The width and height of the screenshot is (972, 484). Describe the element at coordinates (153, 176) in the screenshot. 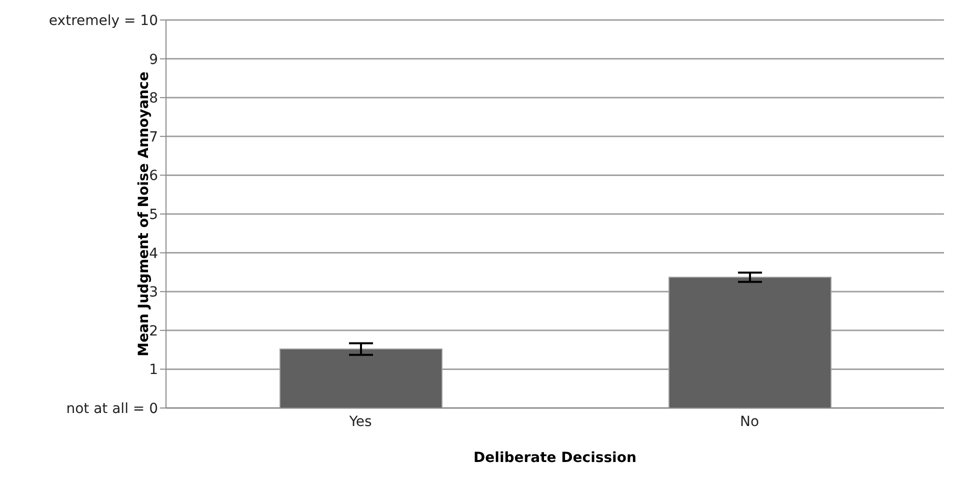

I see `y-tick-label: 6` at that location.